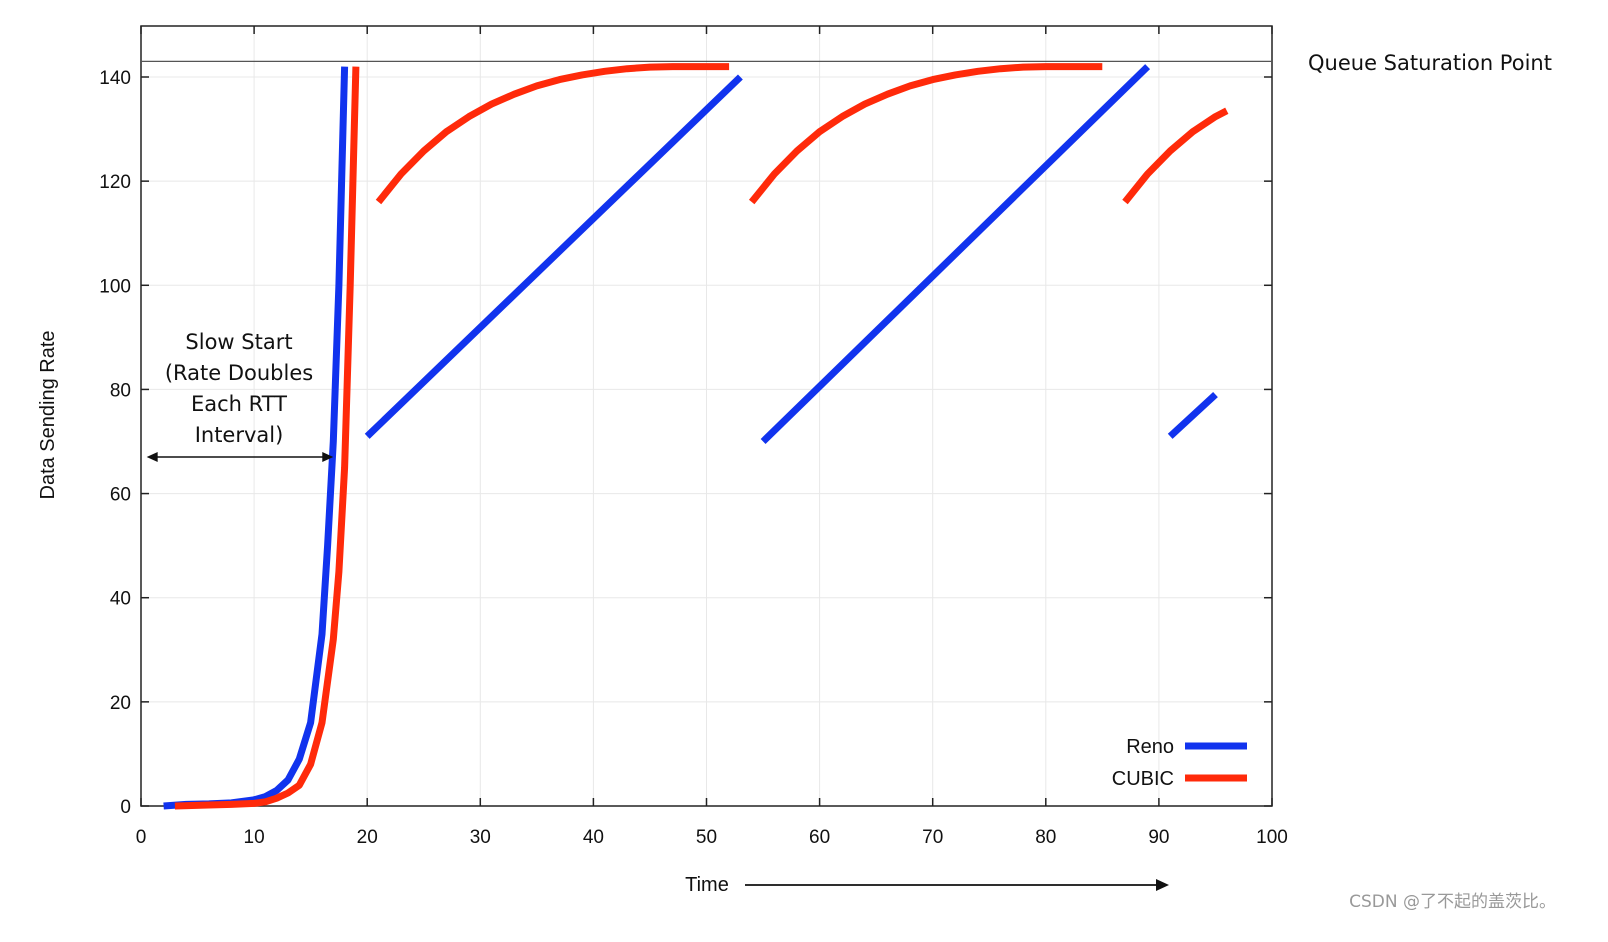 The height and width of the screenshot is (942, 1608). I want to click on x-tick-label: 60, so click(819, 837).